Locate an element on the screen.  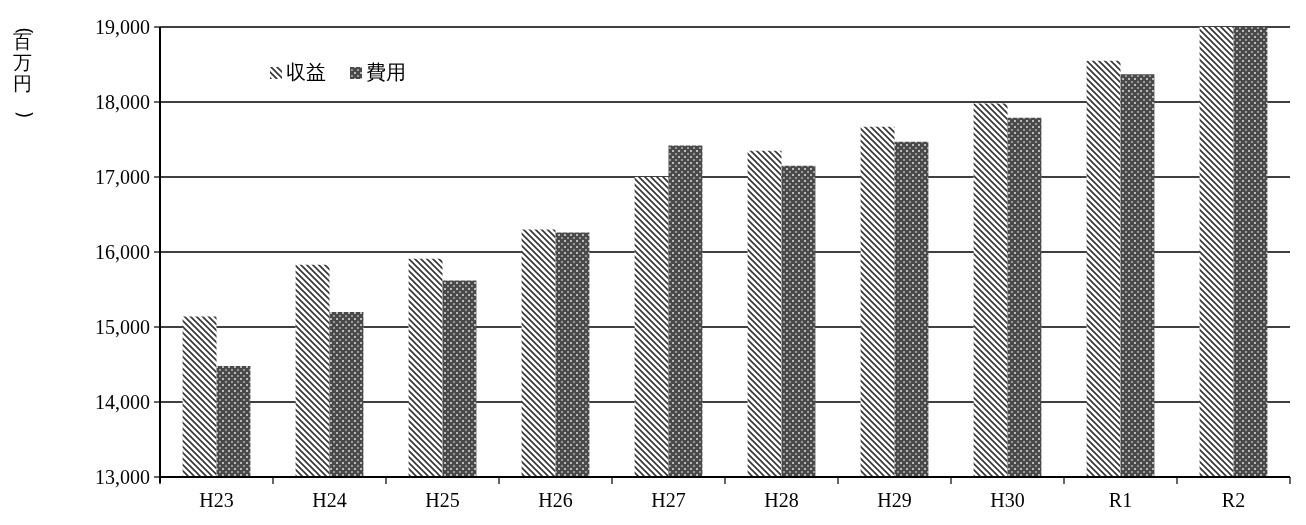
x-tick-label: H23 is located at coordinates (216, 500).